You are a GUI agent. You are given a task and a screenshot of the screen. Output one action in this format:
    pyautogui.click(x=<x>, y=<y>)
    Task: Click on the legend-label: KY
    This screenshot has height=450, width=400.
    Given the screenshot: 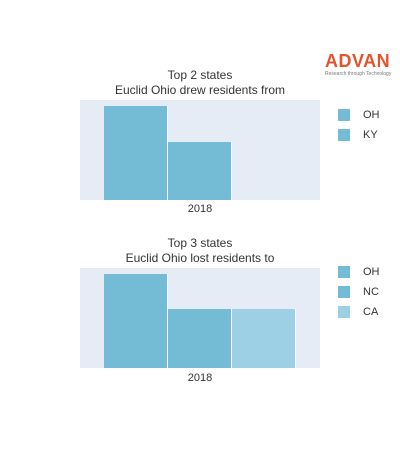 What is the action you would take?
    pyautogui.click(x=370, y=135)
    